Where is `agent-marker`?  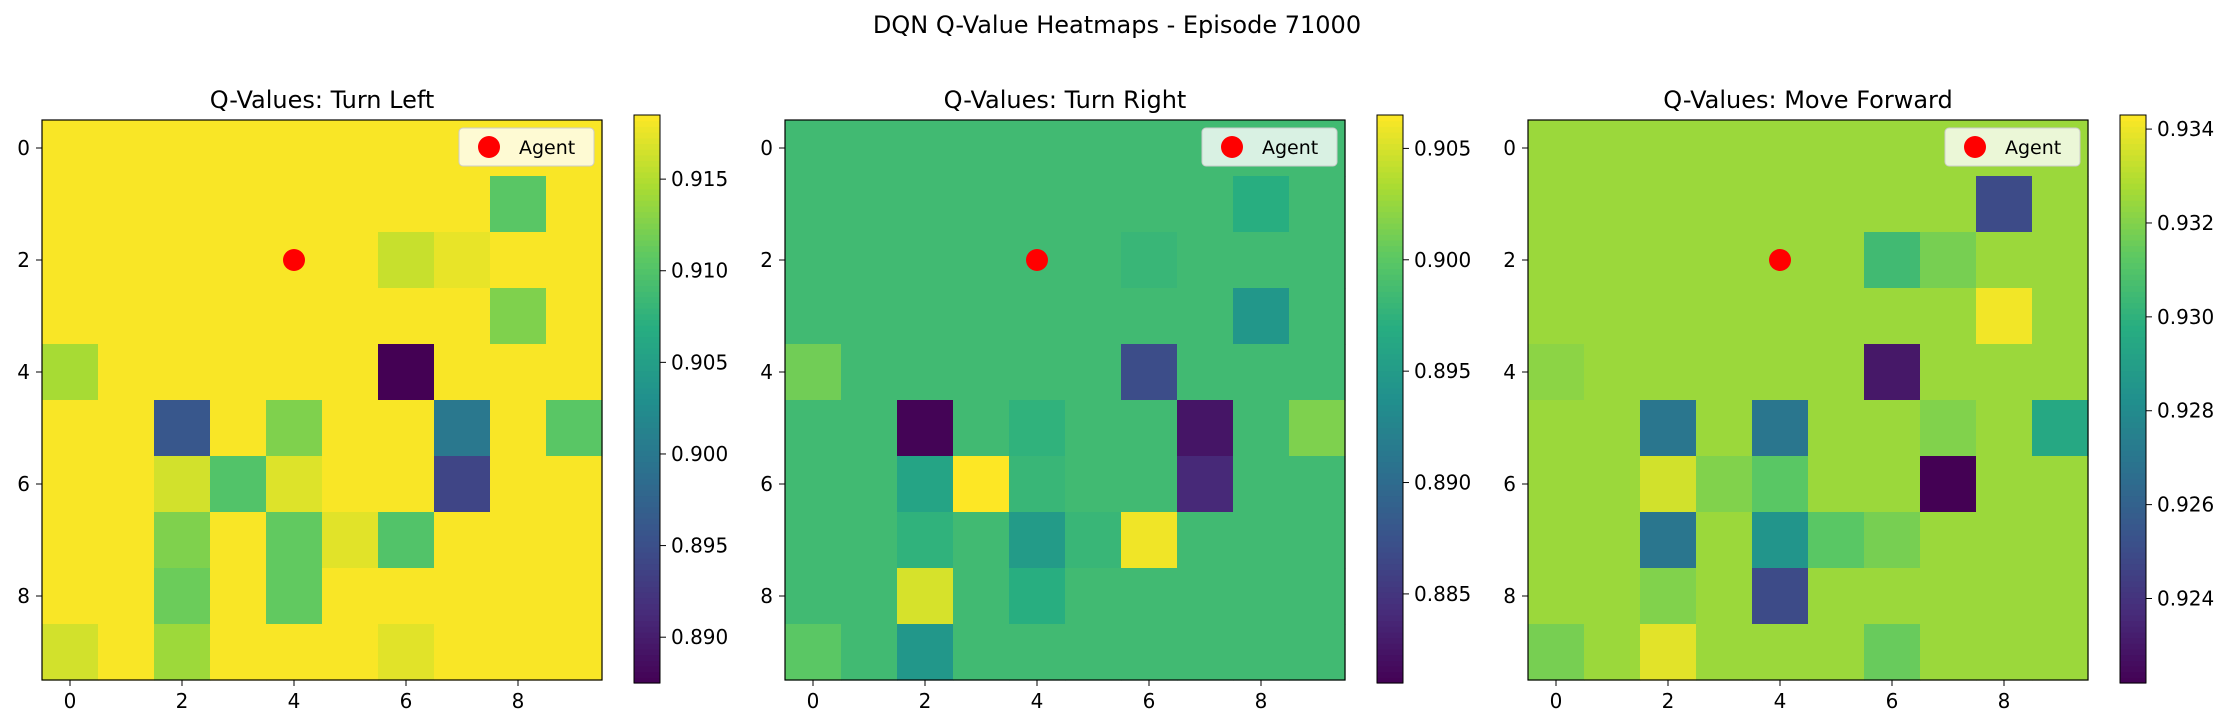 agent-marker is located at coordinates (1037, 260).